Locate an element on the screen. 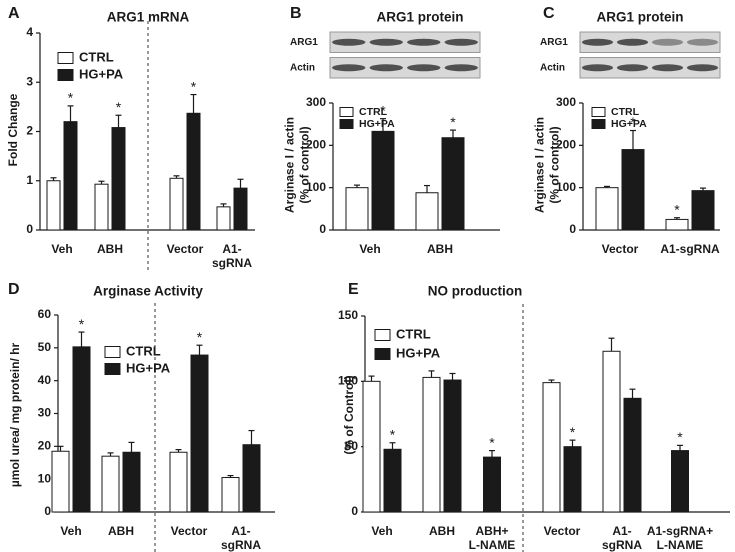 This screenshot has height=552, width=735. y-axis-label-line: (% of Control) is located at coordinates (349, 414).